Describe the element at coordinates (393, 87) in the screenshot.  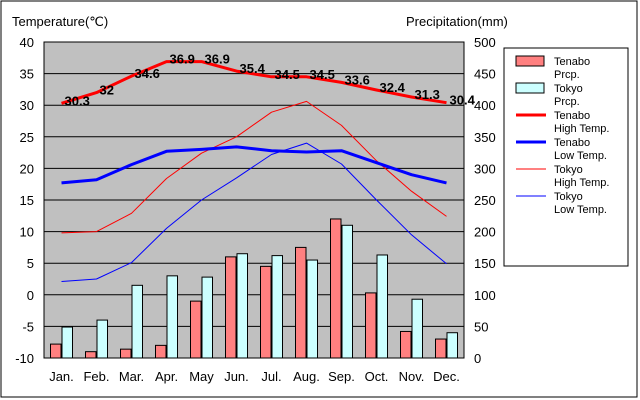
I see `data-label: 32.4` at that location.